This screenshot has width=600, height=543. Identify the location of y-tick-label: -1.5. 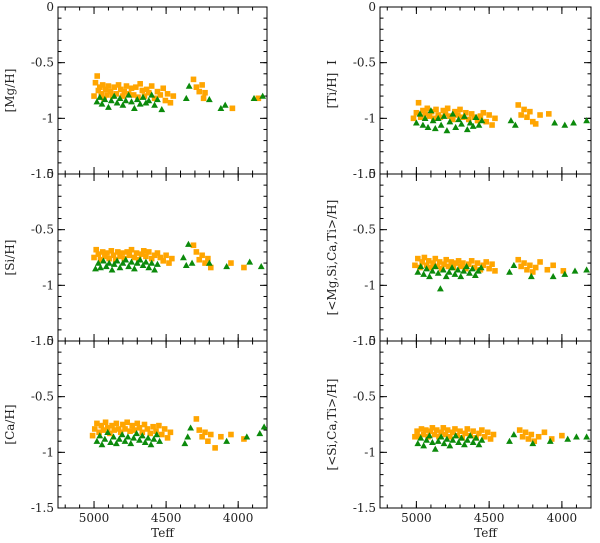
(364, 174).